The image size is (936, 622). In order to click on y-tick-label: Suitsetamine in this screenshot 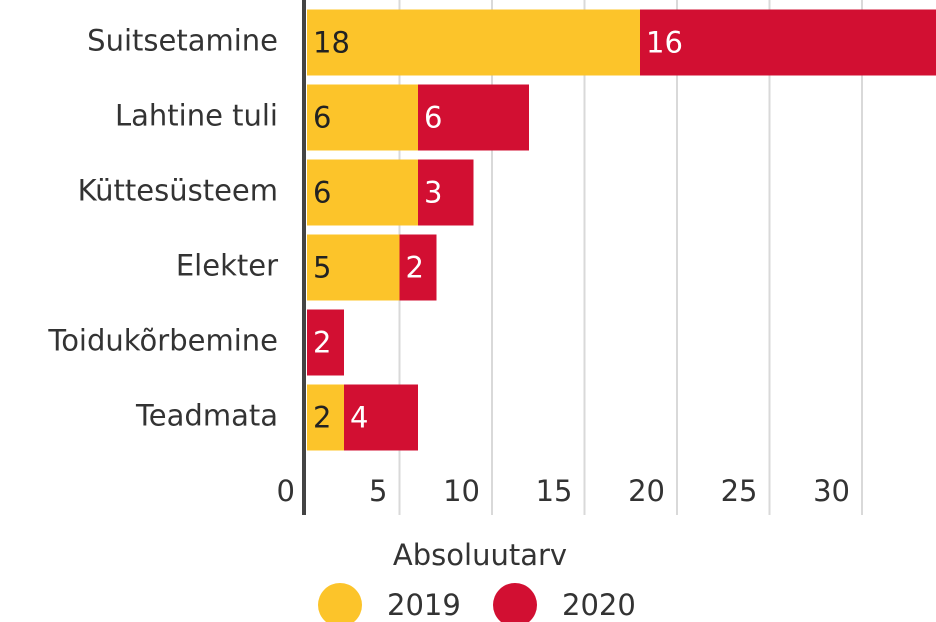, I will do `click(182, 41)`.